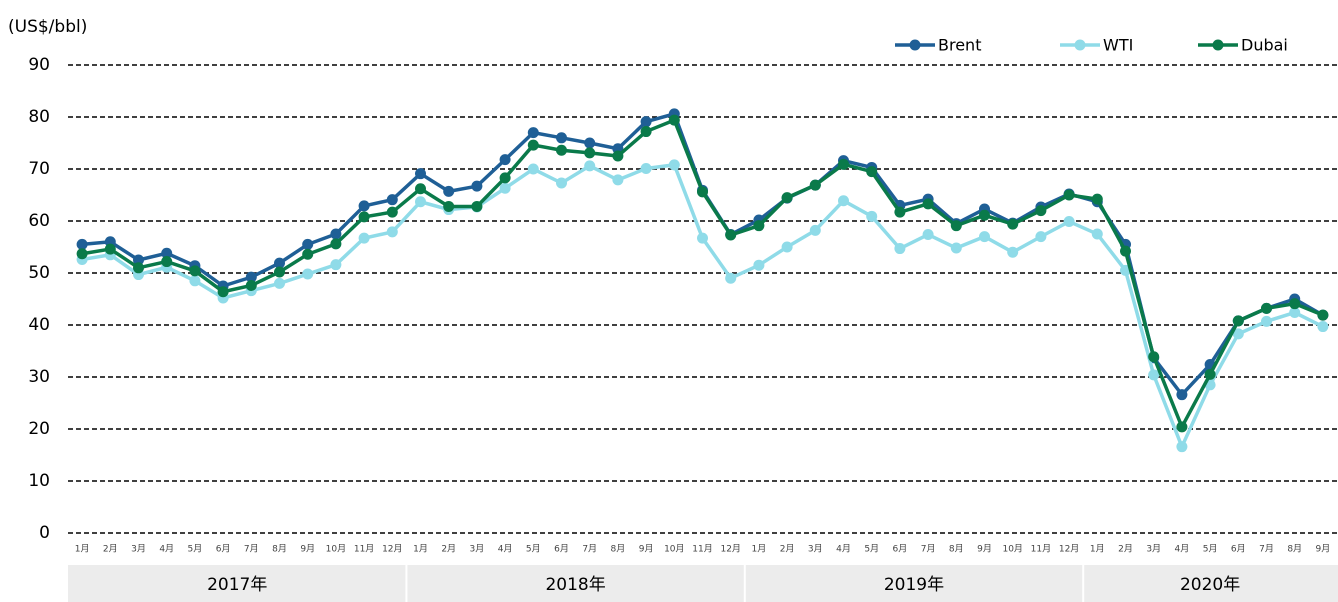 Image resolution: width=1338 pixels, height=602 pixels. What do you see at coordinates (39, 117) in the screenshot?
I see `y-tick-label: 80` at bounding box center [39, 117].